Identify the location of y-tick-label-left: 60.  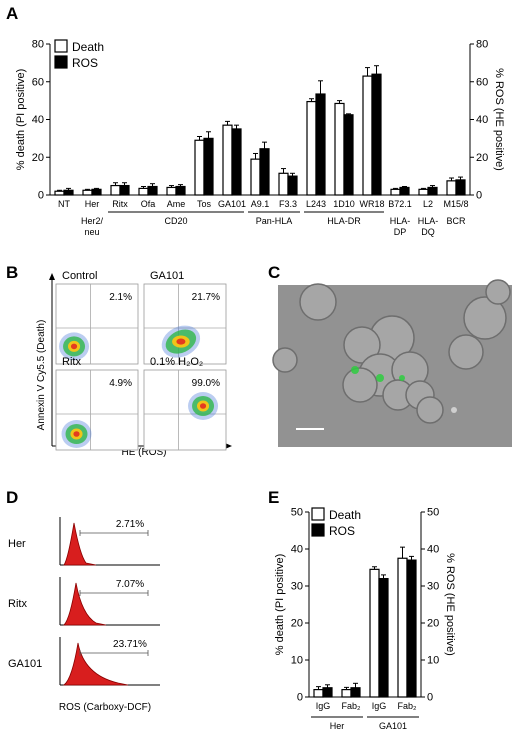
(38, 82).